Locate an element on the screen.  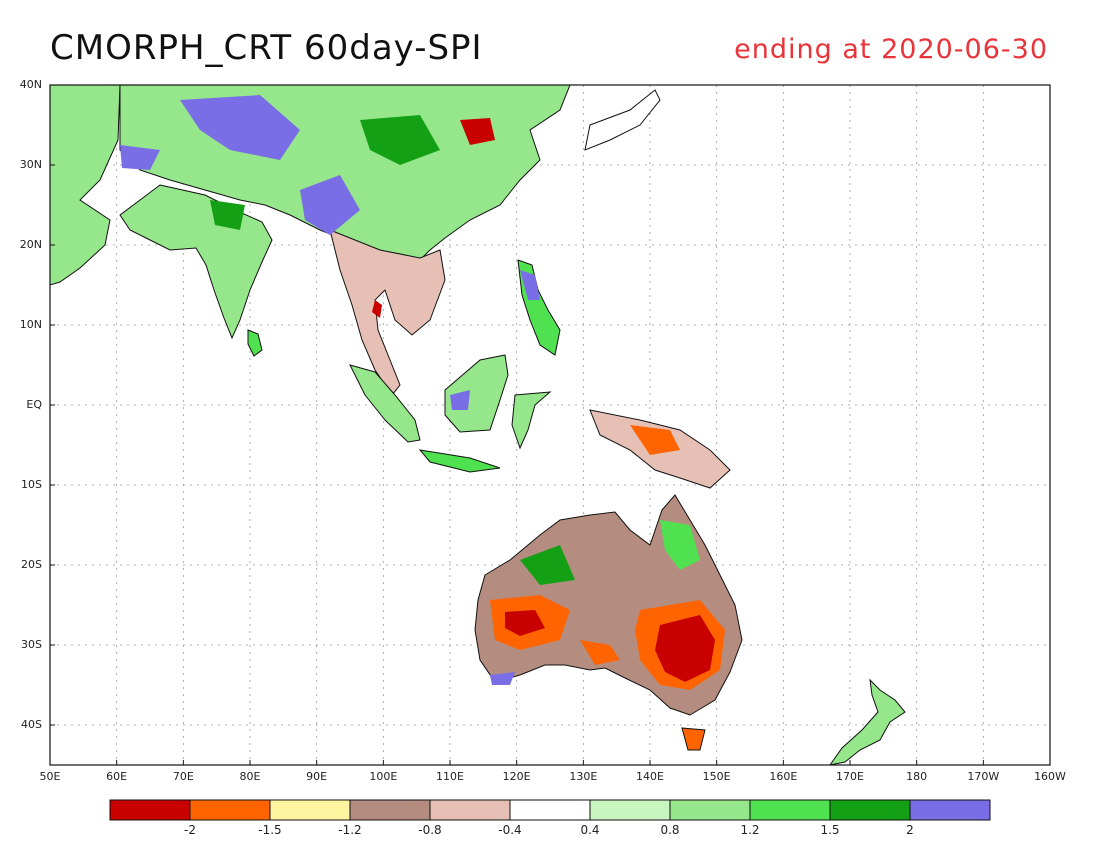
japan-landmass is located at coordinates (622, 120).